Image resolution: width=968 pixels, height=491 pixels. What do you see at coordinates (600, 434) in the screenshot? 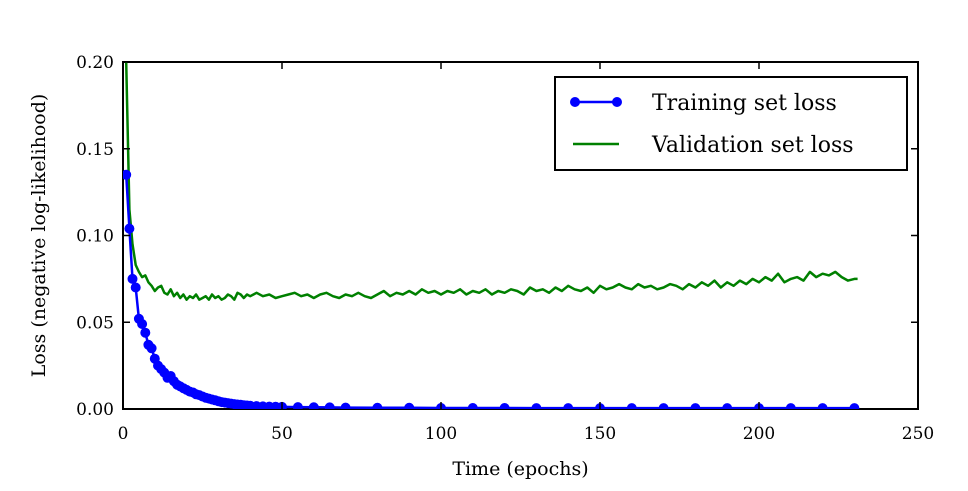
I see `x-tick-label: 150` at bounding box center [600, 434].